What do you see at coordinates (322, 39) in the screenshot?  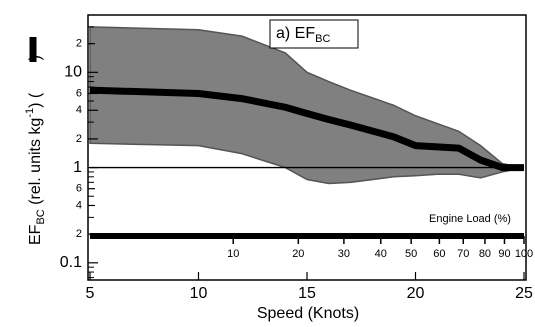 I see `annotation-subscript: BC` at bounding box center [322, 39].